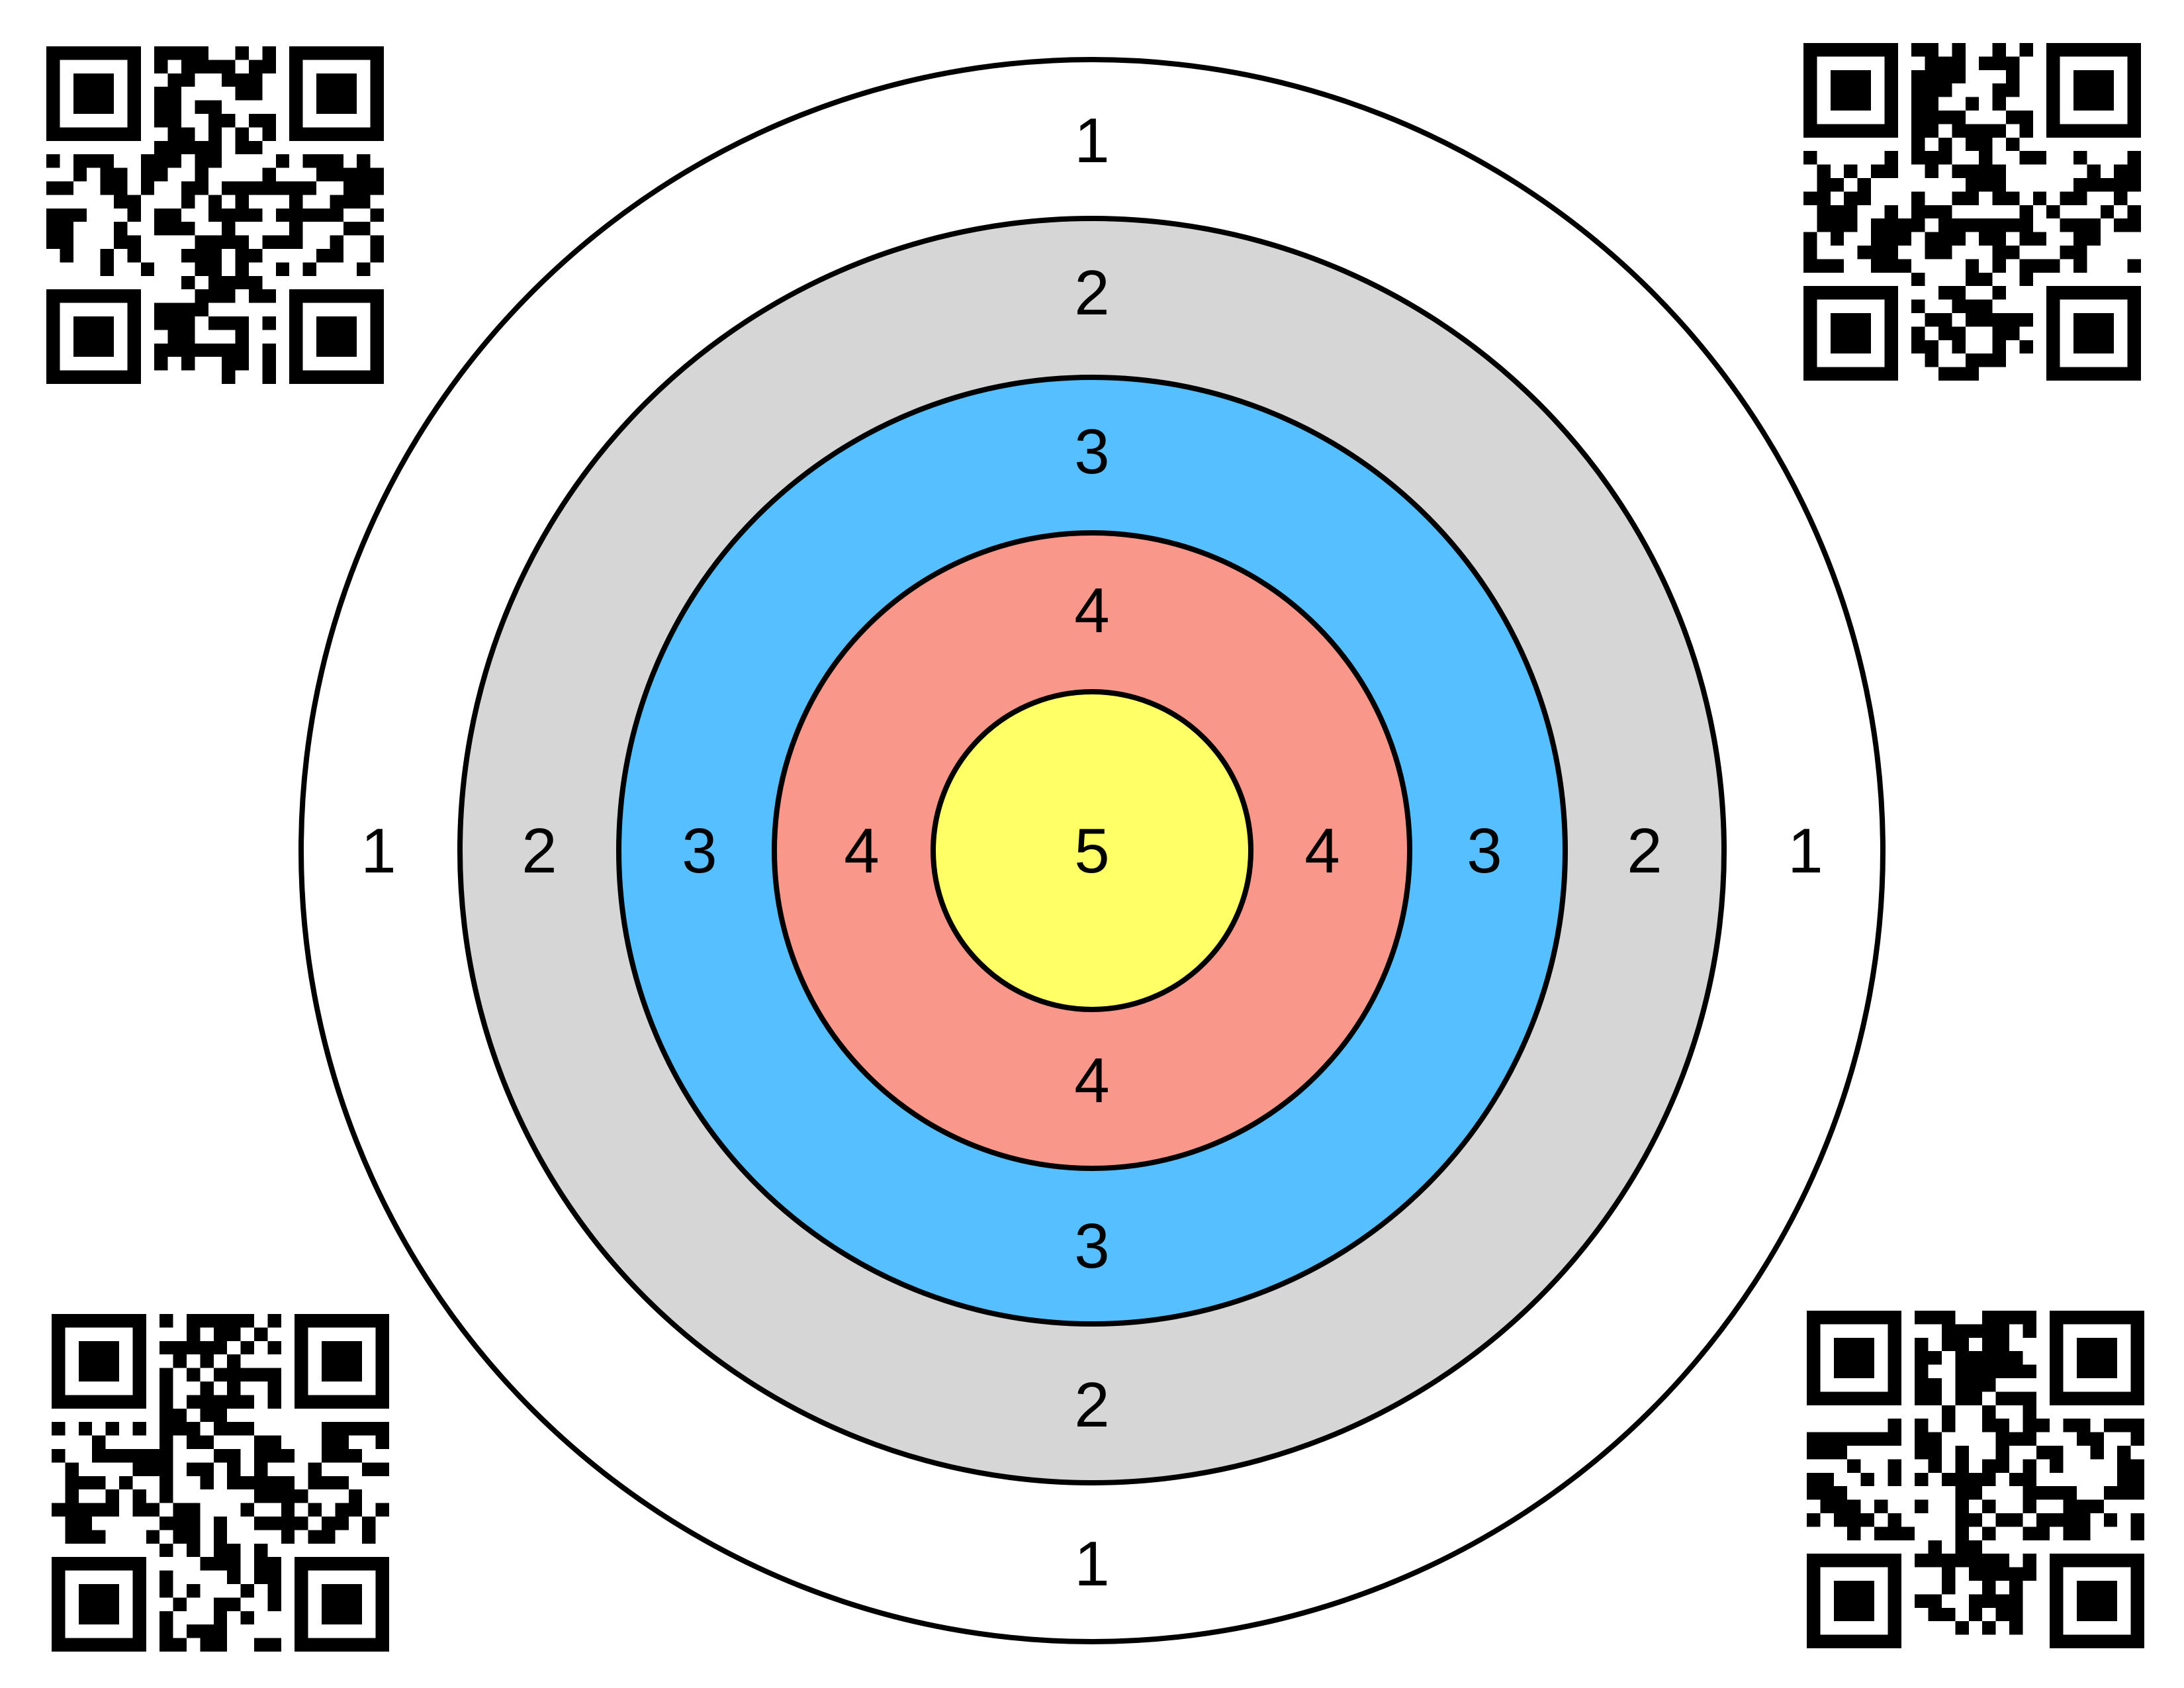  What do you see at coordinates (1644, 851) in the screenshot?
I see `score-label-ring-2-right: 2` at bounding box center [1644, 851].